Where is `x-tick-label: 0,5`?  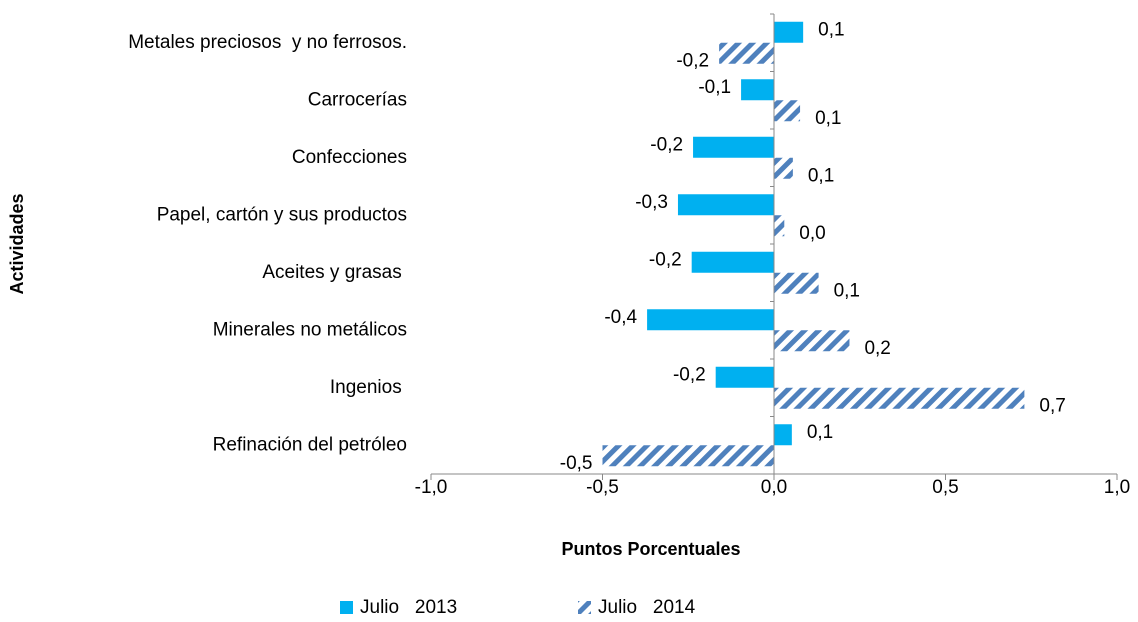
x-tick-label: 0,5 is located at coordinates (945, 487).